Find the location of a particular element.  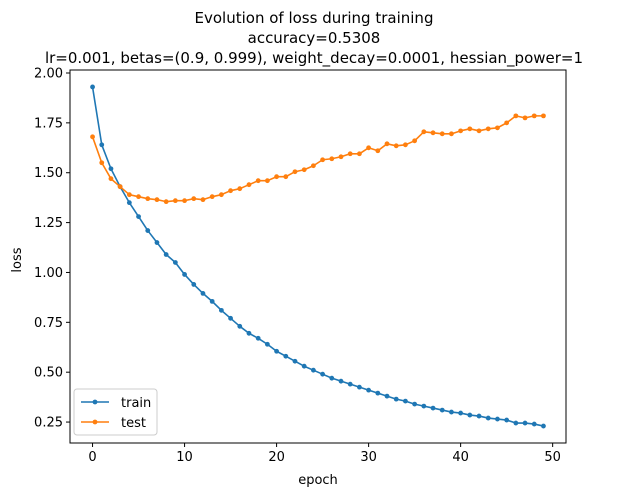

series-line-test is located at coordinates (317, 159).